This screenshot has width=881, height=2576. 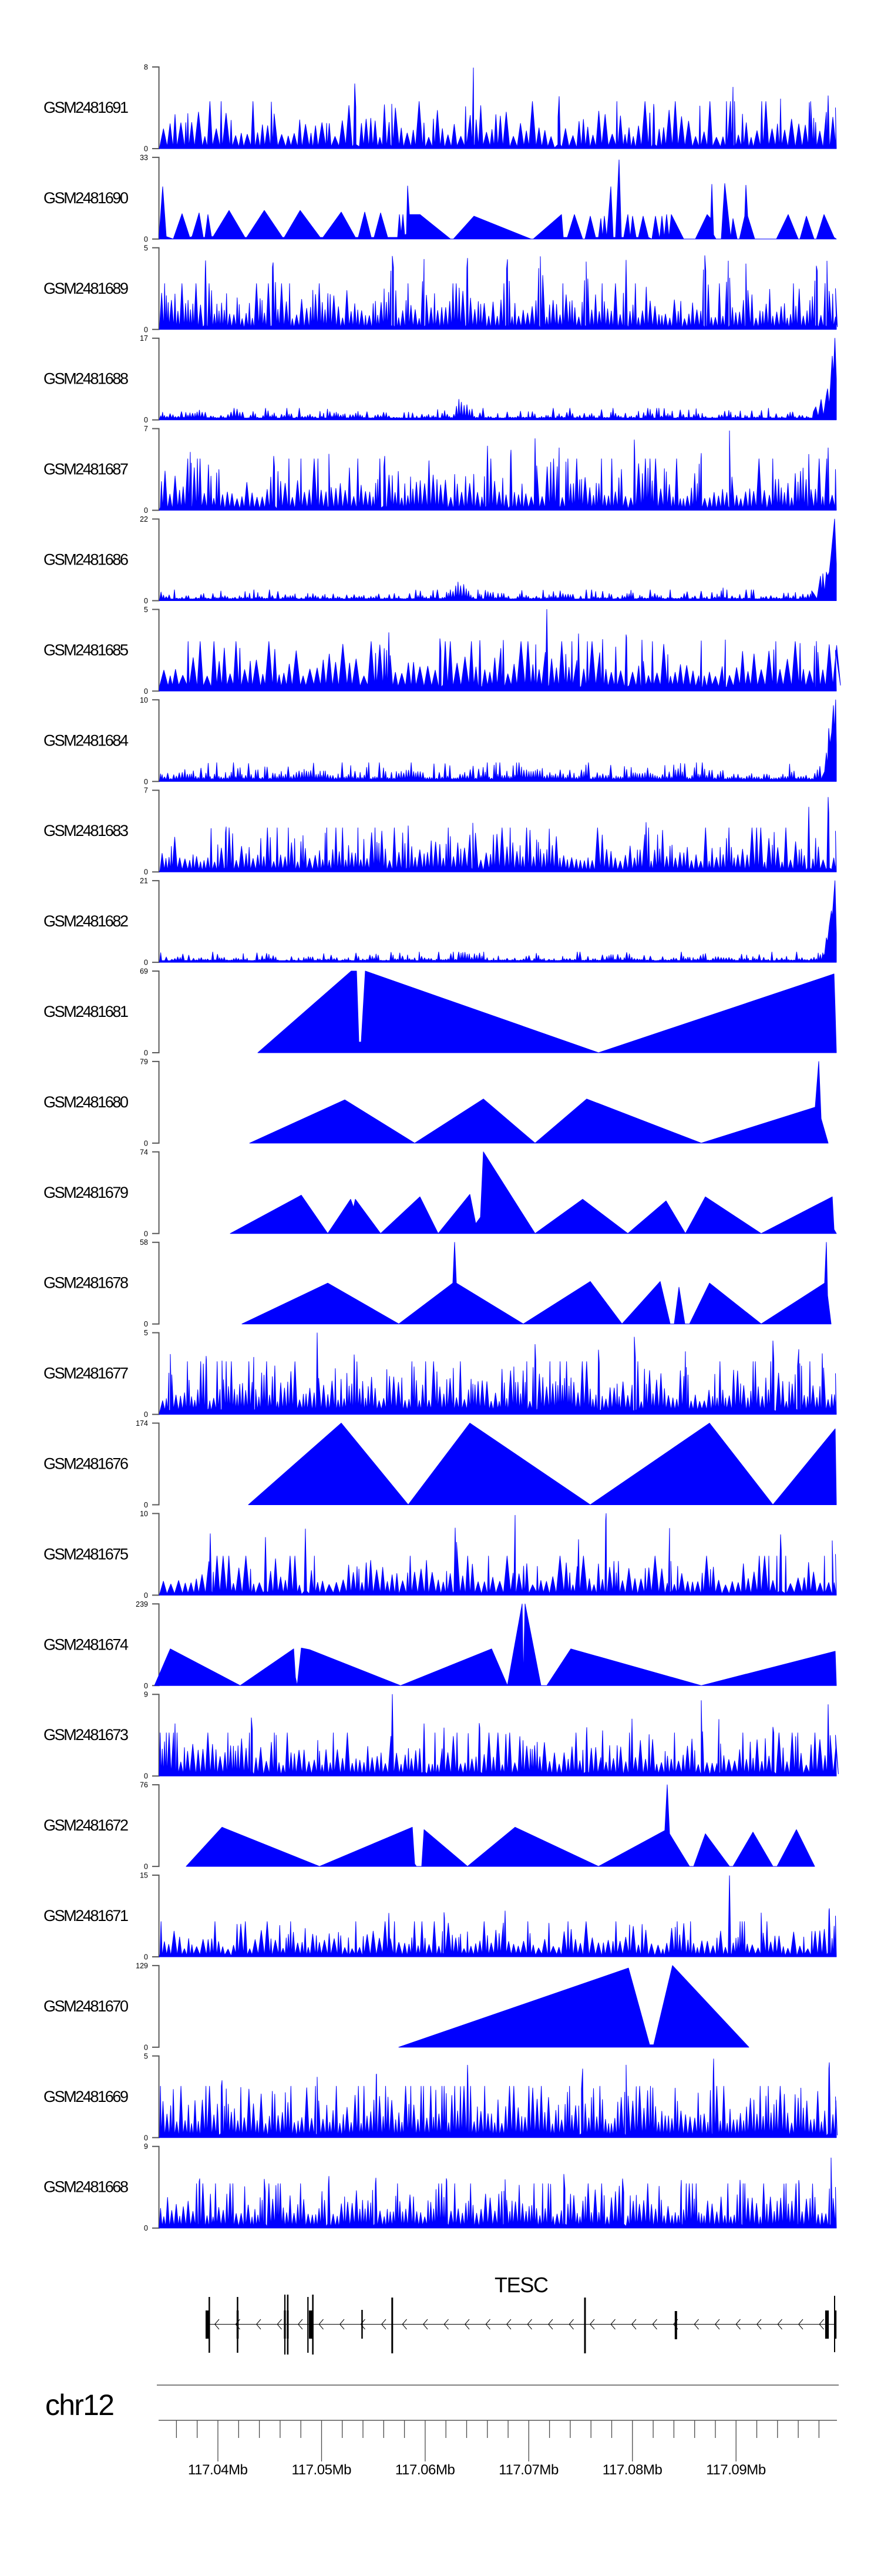 I want to click on svg-text: GSM2481675, so click(x=86, y=1554).